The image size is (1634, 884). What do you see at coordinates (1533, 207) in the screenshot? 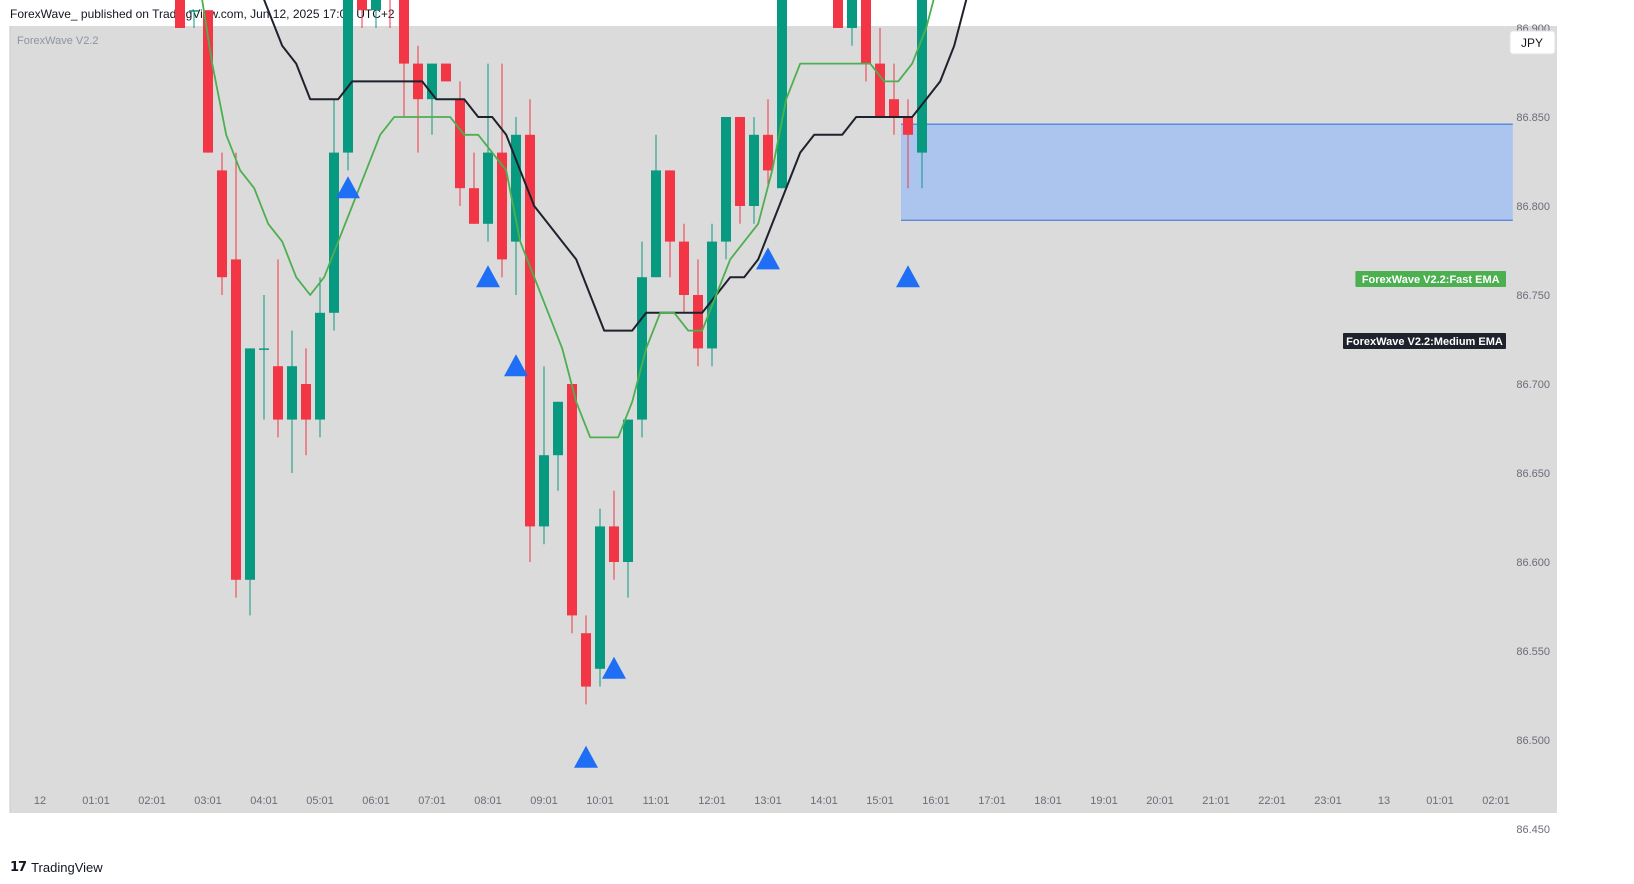
I see `y-tick-label: 86.800` at bounding box center [1533, 207].